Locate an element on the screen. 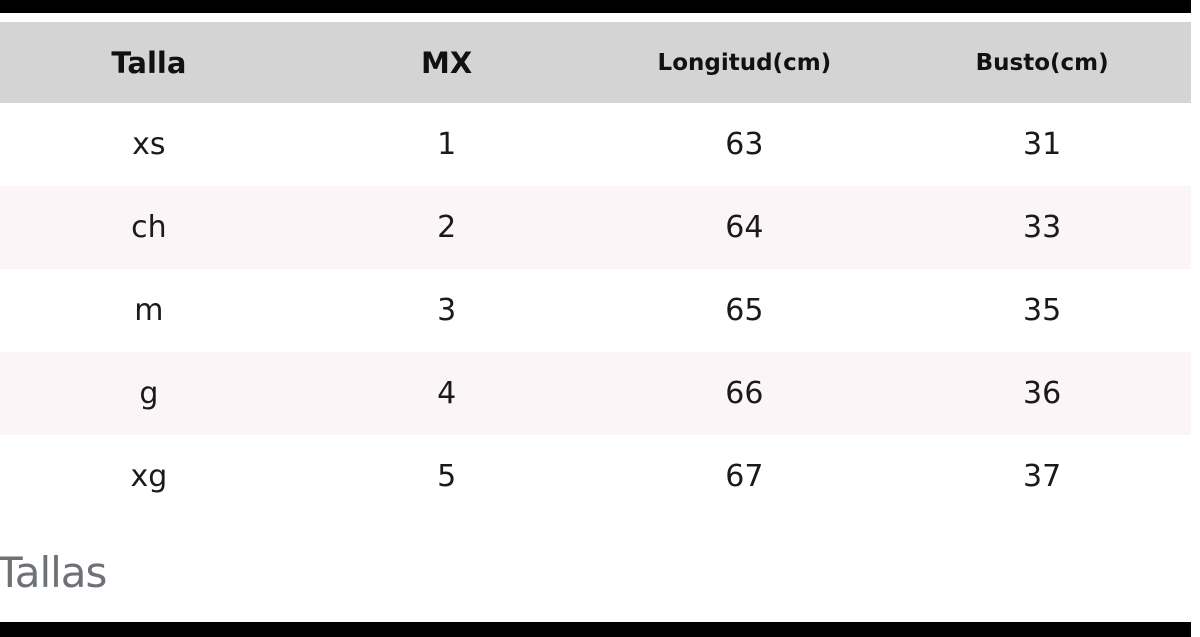 The width and height of the screenshot is (1200, 637). cell-mx: 3 is located at coordinates (447, 310).